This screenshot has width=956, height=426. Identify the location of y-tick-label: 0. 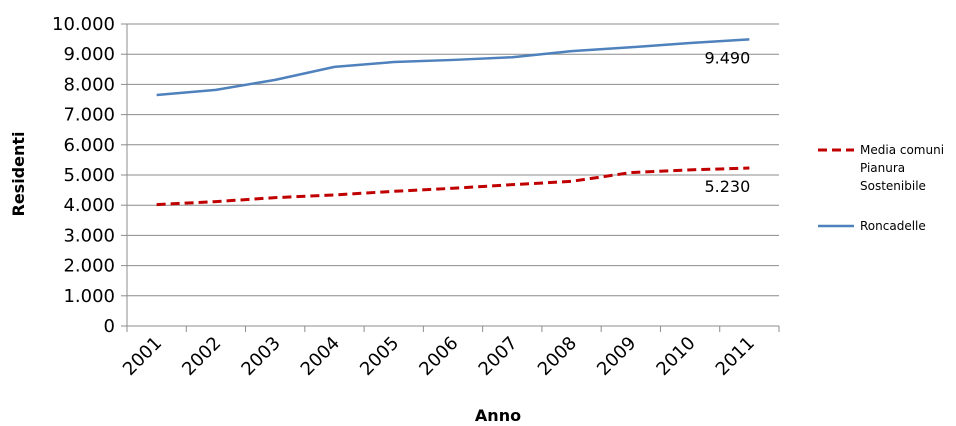
(109, 326).